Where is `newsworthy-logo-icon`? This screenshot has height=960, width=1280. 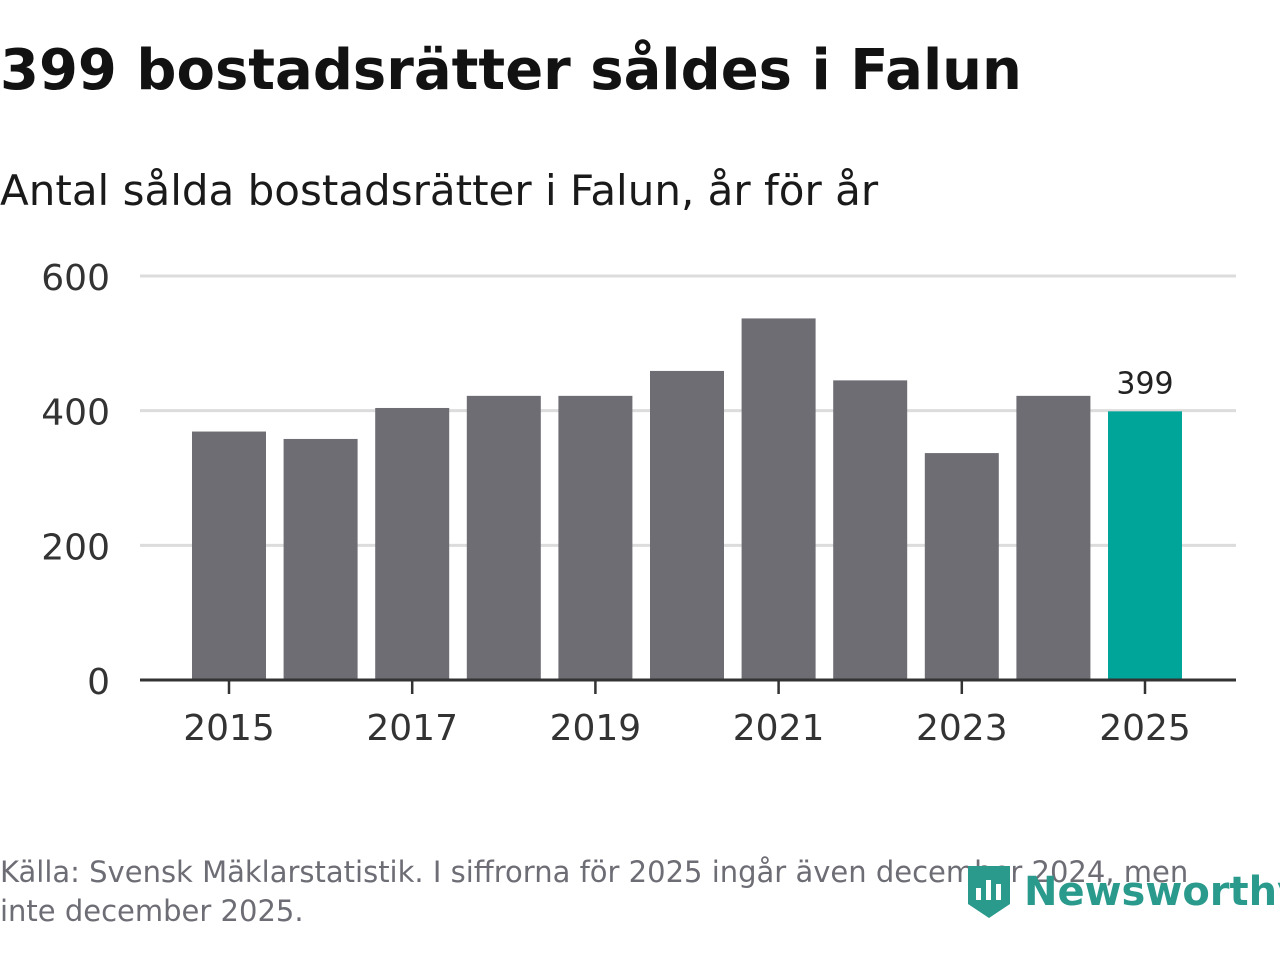
newsworthy-logo-icon is located at coordinates (989, 892).